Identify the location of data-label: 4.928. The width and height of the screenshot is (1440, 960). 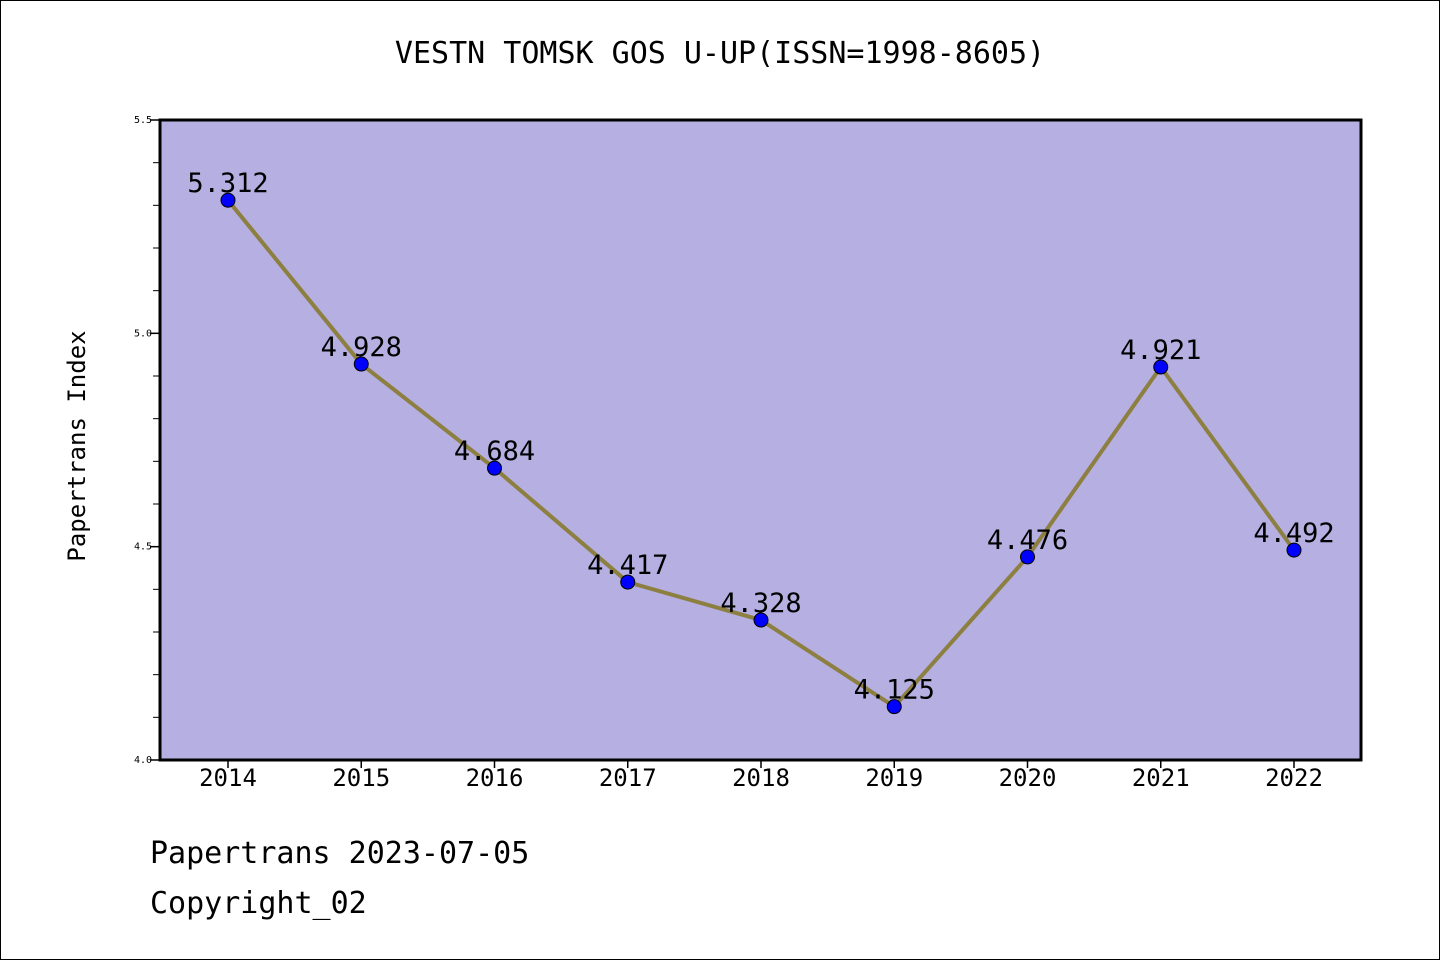
(361, 347).